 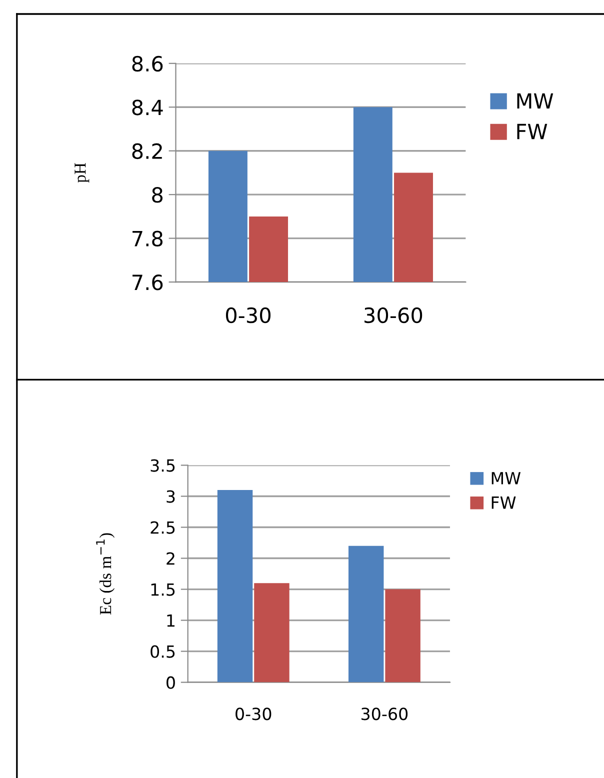 I want to click on y-tick-label: 8.2, so click(x=147, y=151).